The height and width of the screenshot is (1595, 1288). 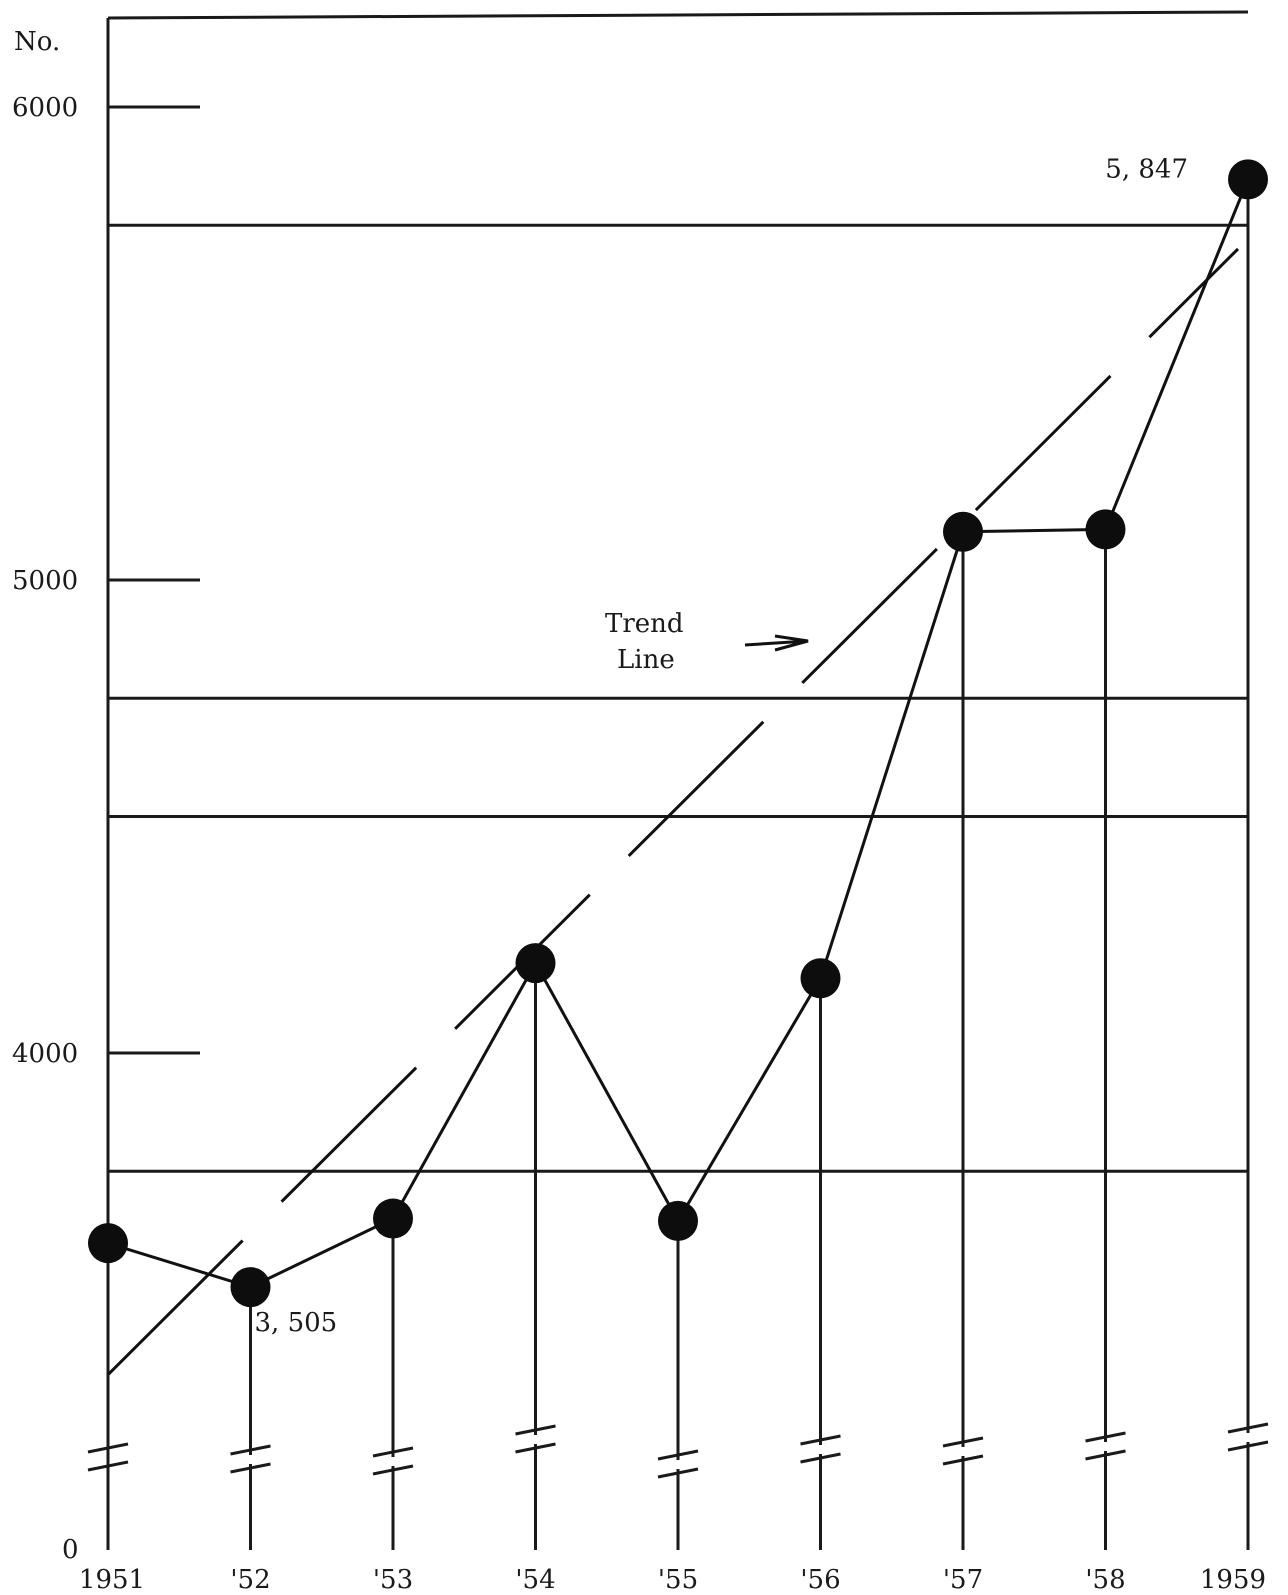 What do you see at coordinates (1146, 169) in the screenshot?
I see `data-label-8: 5, 847` at bounding box center [1146, 169].